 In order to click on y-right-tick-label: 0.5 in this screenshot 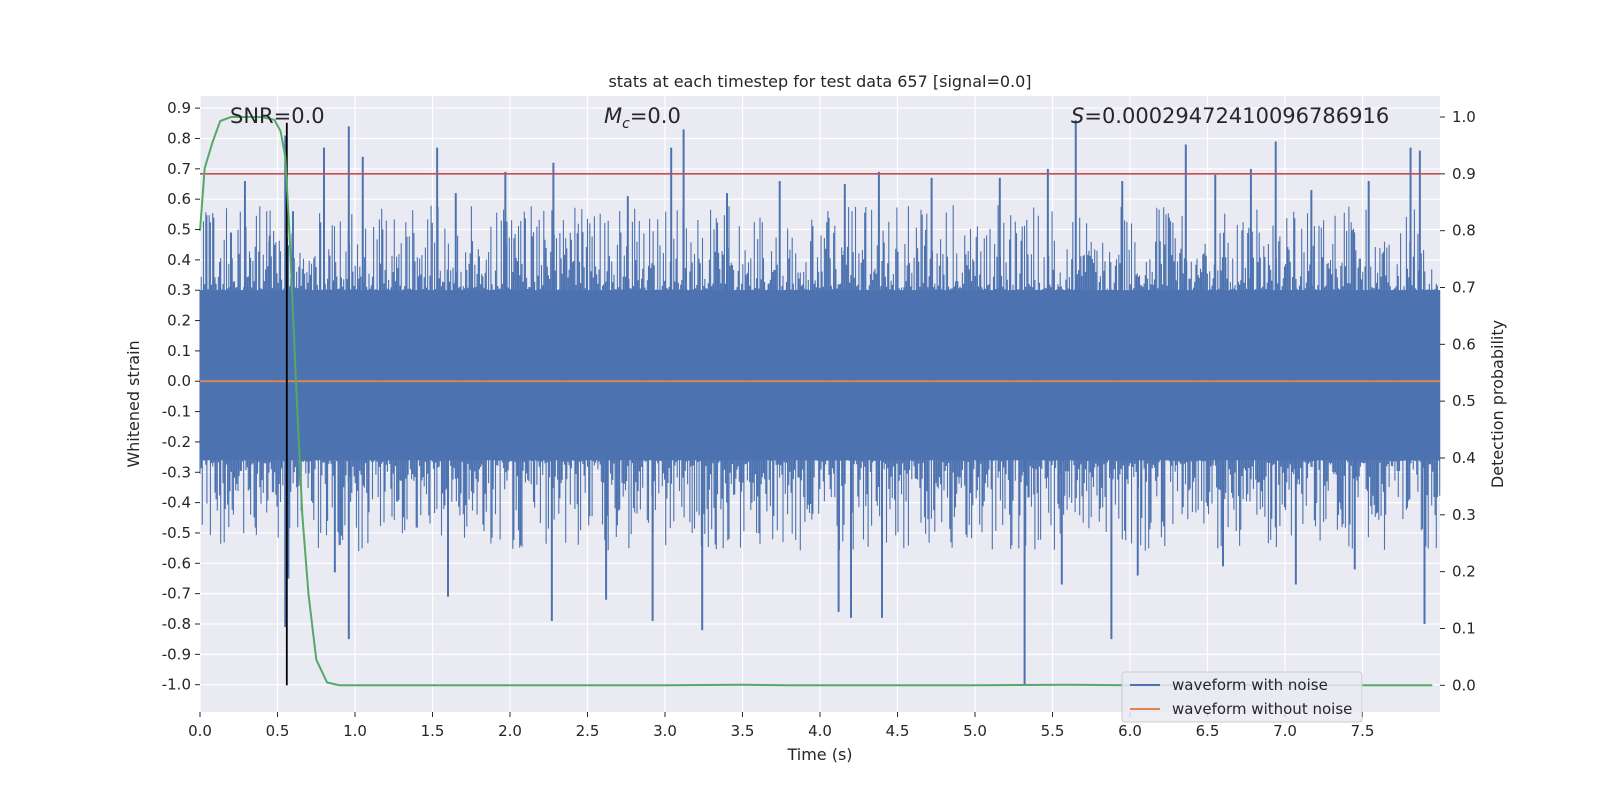, I will do `click(1464, 401)`.